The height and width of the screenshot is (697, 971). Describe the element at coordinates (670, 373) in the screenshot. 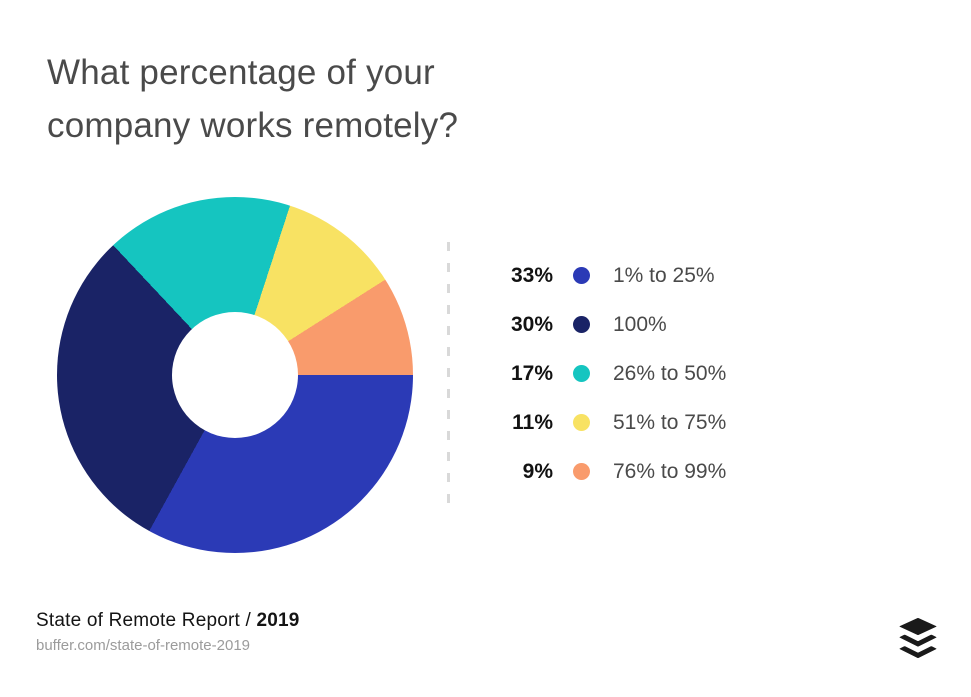

I see `legend-label: 26% to 50%` at that location.